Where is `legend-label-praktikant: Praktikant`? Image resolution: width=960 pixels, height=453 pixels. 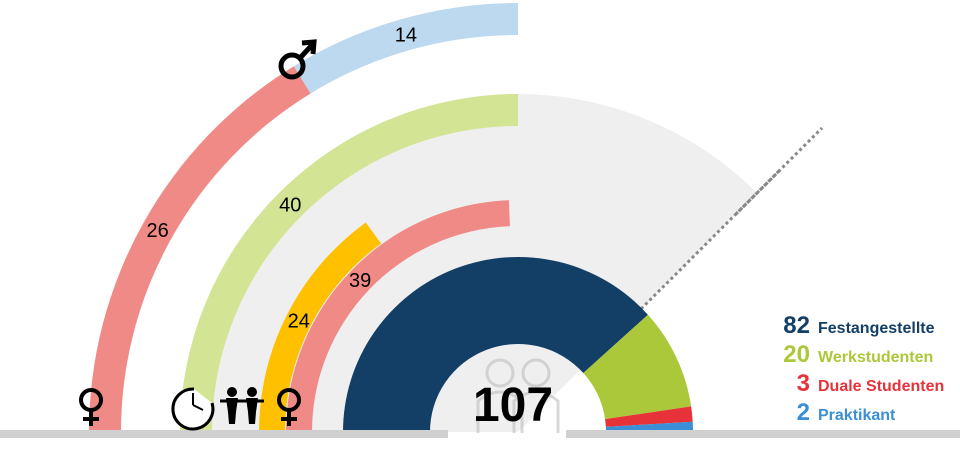 legend-label-praktikant: Praktikant is located at coordinates (857, 415).